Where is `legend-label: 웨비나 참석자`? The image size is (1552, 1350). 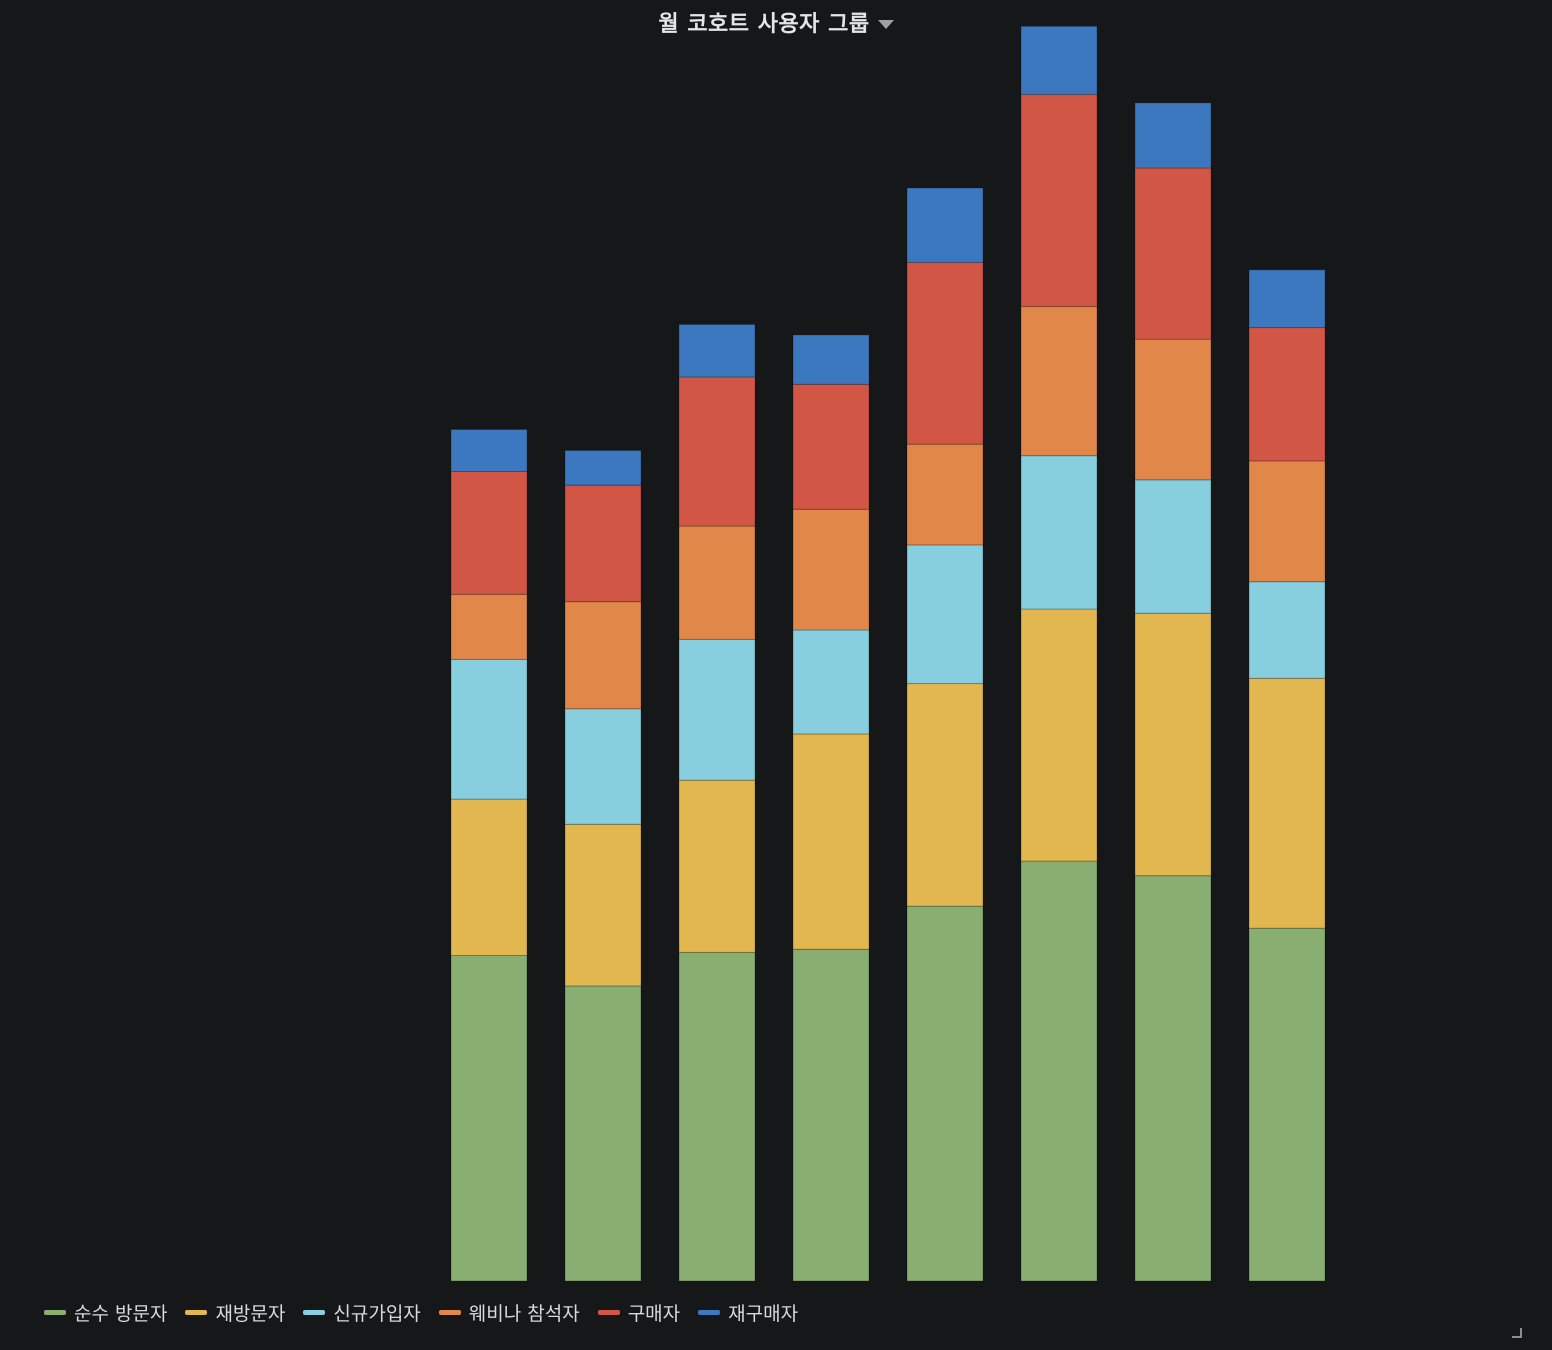
legend-label: 웨비나 참석자 is located at coordinates (524, 1313).